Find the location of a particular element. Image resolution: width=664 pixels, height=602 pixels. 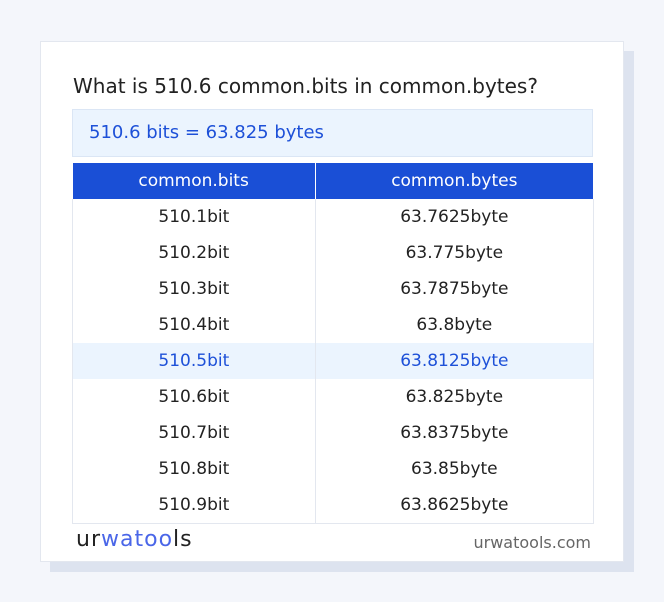

bytes-cell: 63.7625byte is located at coordinates (454, 217).